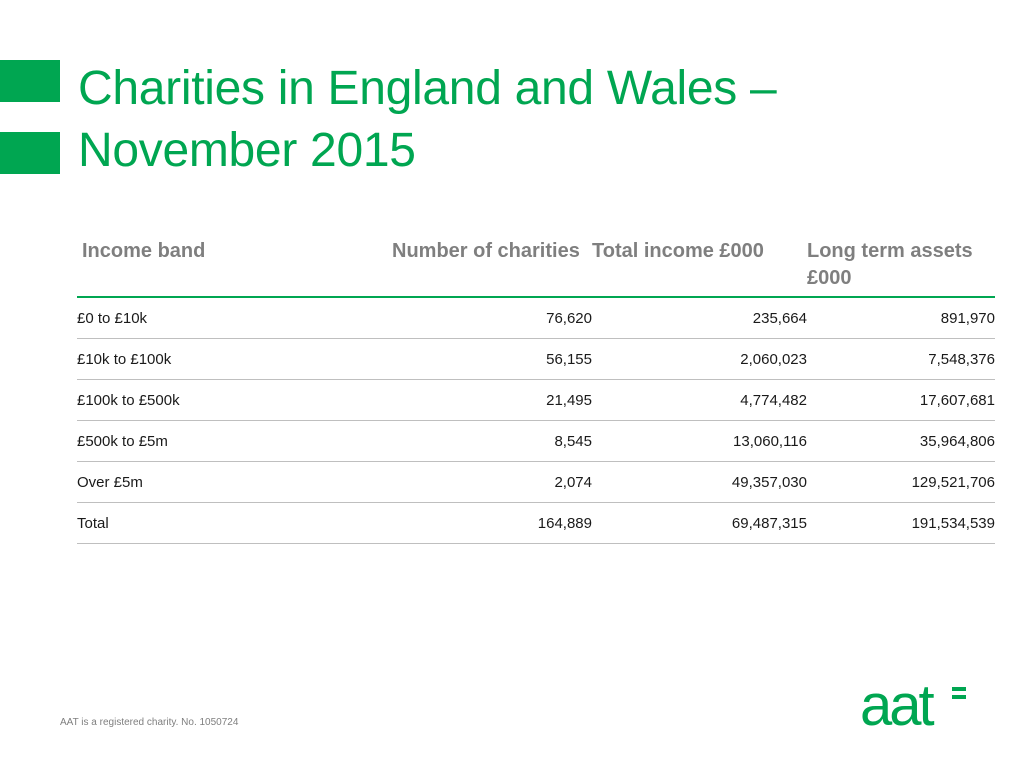 The image size is (1024, 768). What do you see at coordinates (901, 441) in the screenshot?
I see `cell-long-term-assets: 35,964,806` at bounding box center [901, 441].